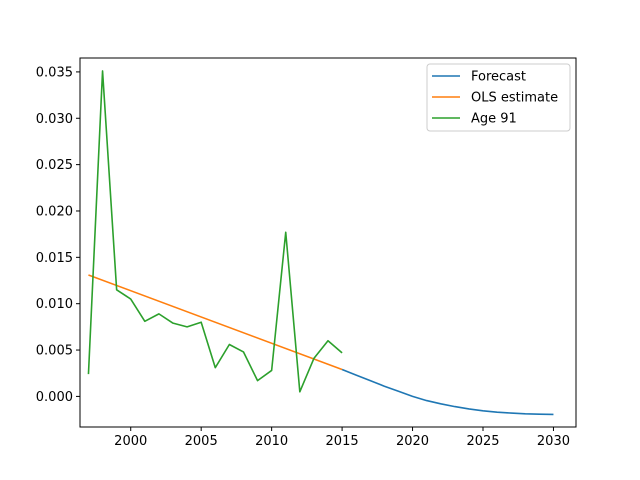 Image resolution: width=640 pixels, height=480 pixels. I want to click on x-tick-label: 2025, so click(482, 441).